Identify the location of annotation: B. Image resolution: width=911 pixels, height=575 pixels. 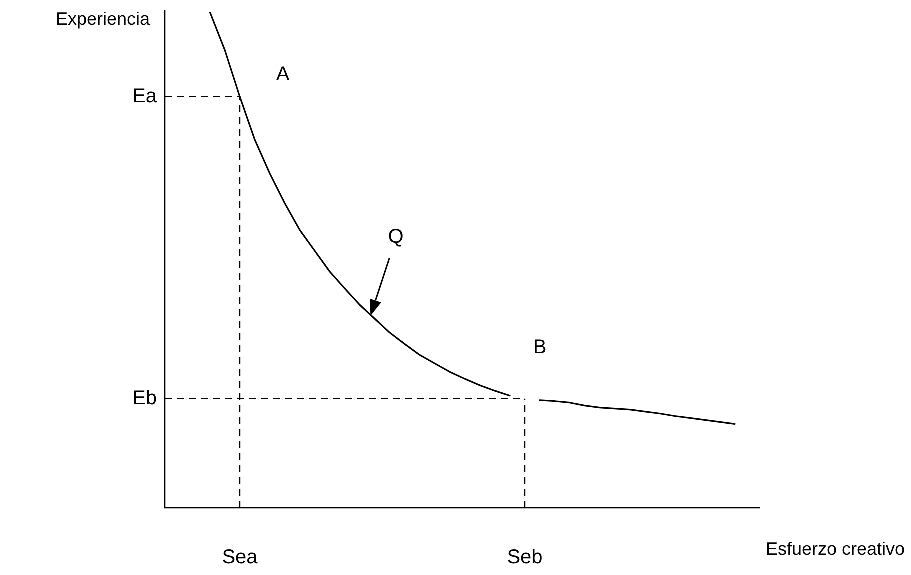
(540, 347).